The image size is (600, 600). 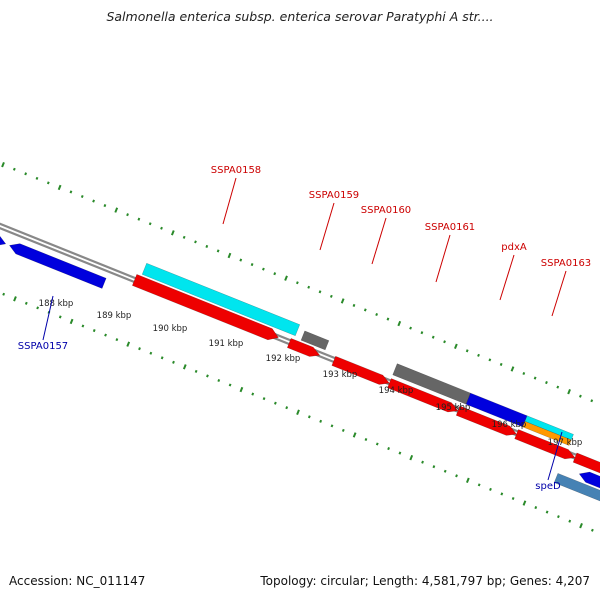 I want to click on kbp-label: 193 kbp, so click(x=340, y=375).